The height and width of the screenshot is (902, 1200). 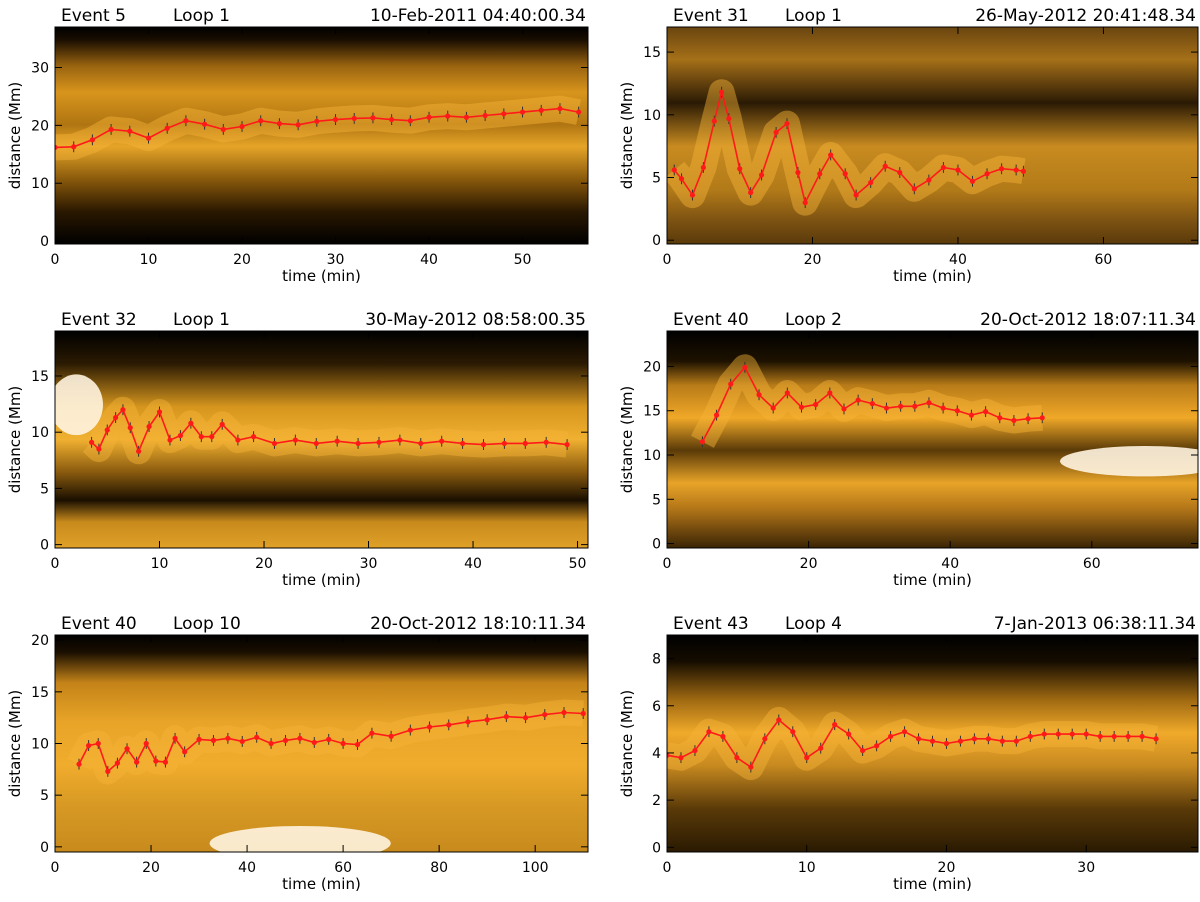 What do you see at coordinates (1095, 624) in the screenshot?
I see `observation-date: 7-Jan-2013 06:38:11.34` at bounding box center [1095, 624].